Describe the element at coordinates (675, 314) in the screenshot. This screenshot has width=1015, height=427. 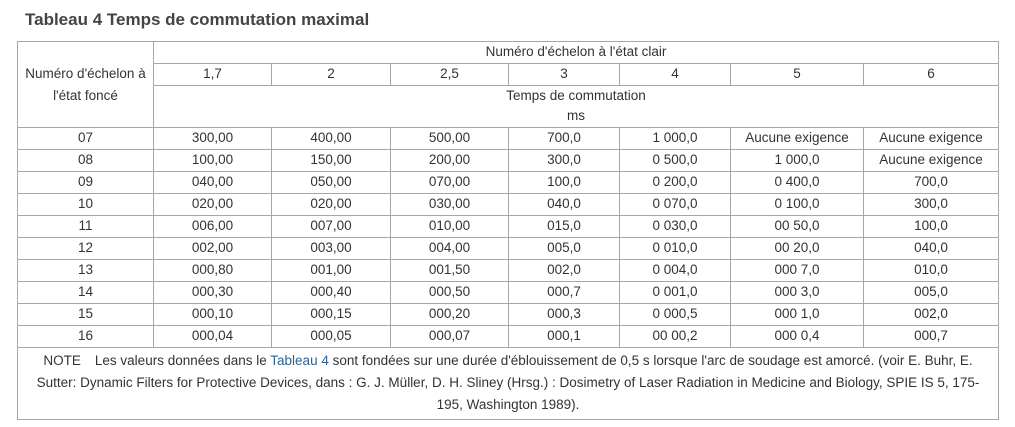
I see `table-cell: 0 000,5` at that location.